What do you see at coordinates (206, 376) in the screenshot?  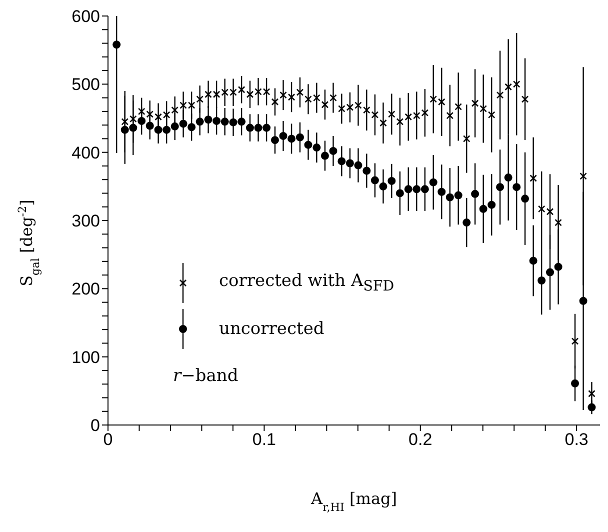 I see `annotation: r−band` at bounding box center [206, 376].